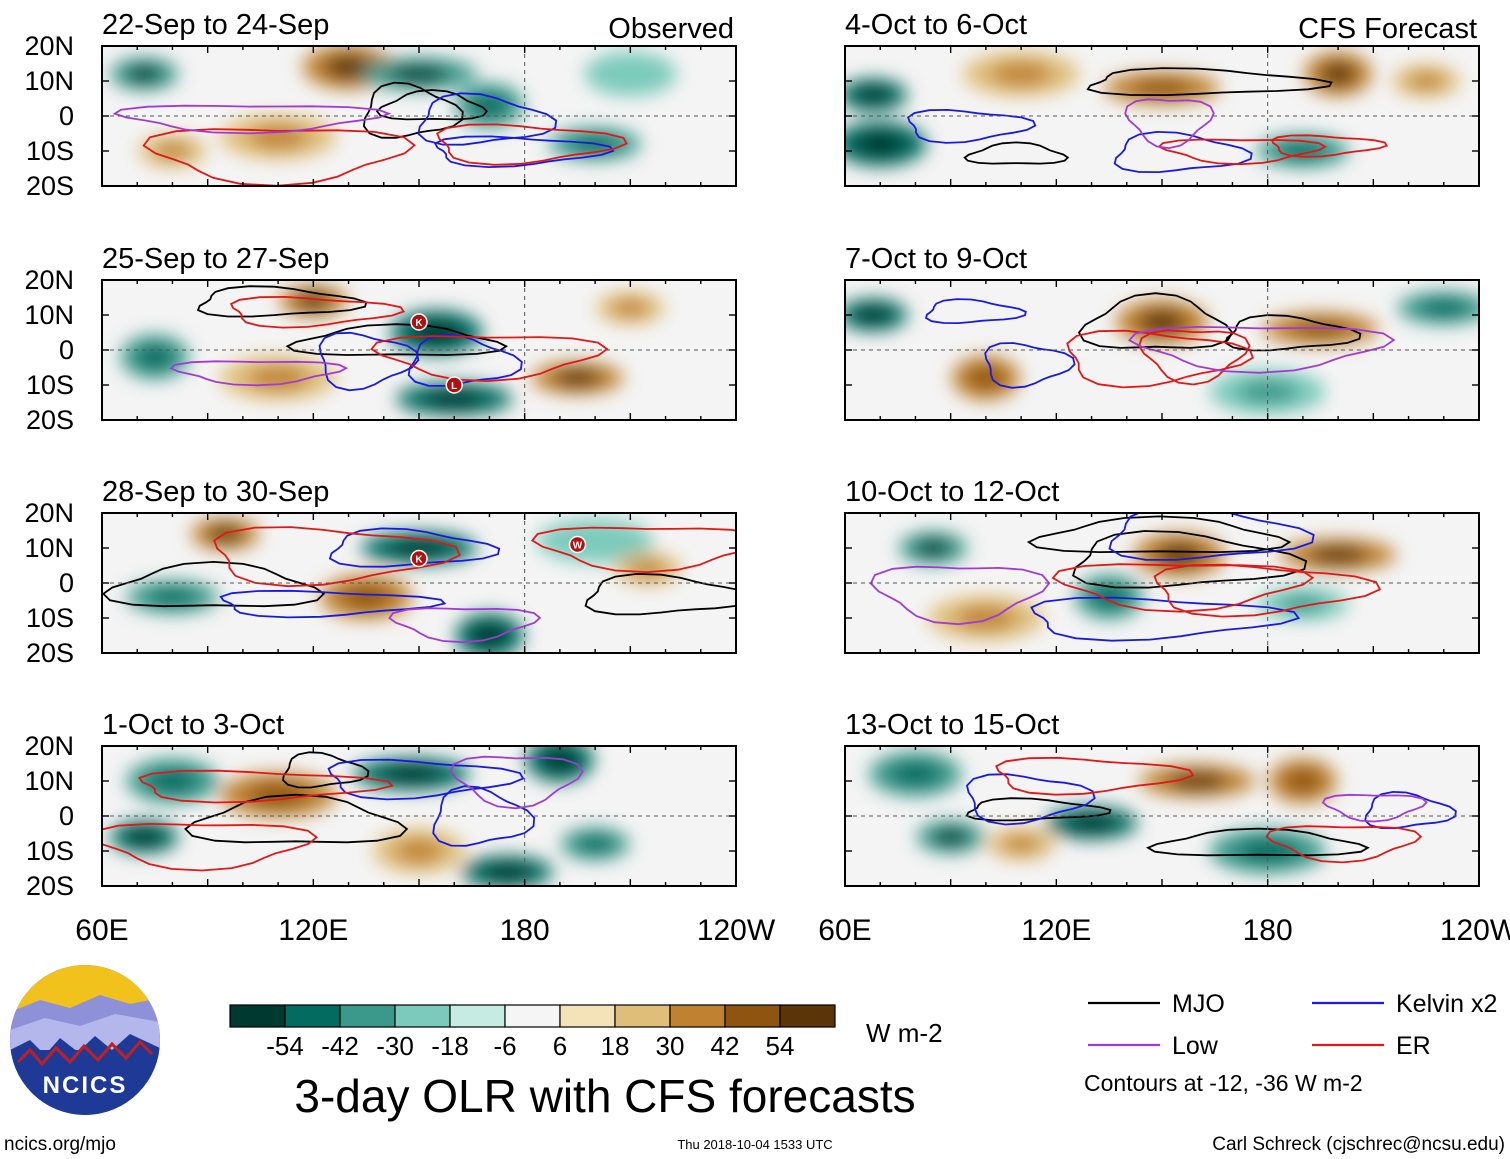 The height and width of the screenshot is (1159, 1510). What do you see at coordinates (1387, 29) in the screenshot?
I see `column-header-forecast: CFS Forecast` at bounding box center [1387, 29].